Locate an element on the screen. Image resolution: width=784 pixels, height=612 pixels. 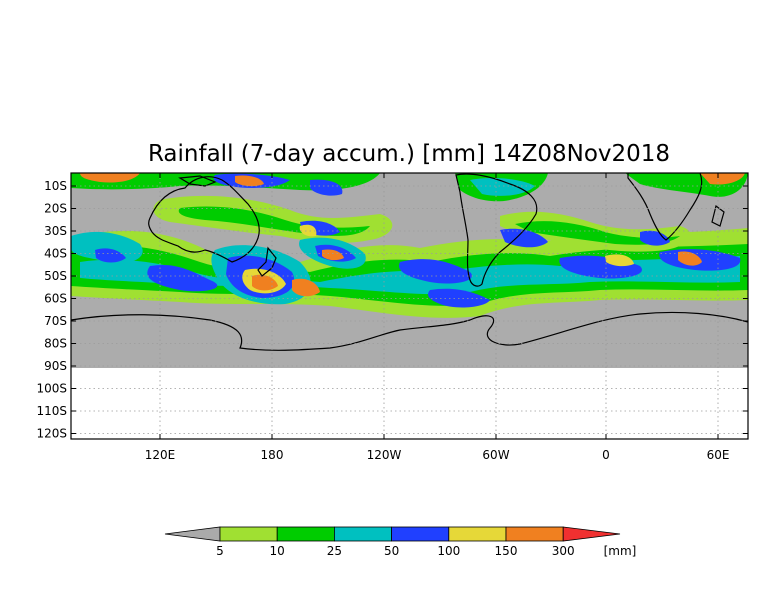
colorbar: 5 10 25 50 100 150 300 [mm] is located at coordinates (400, 542).